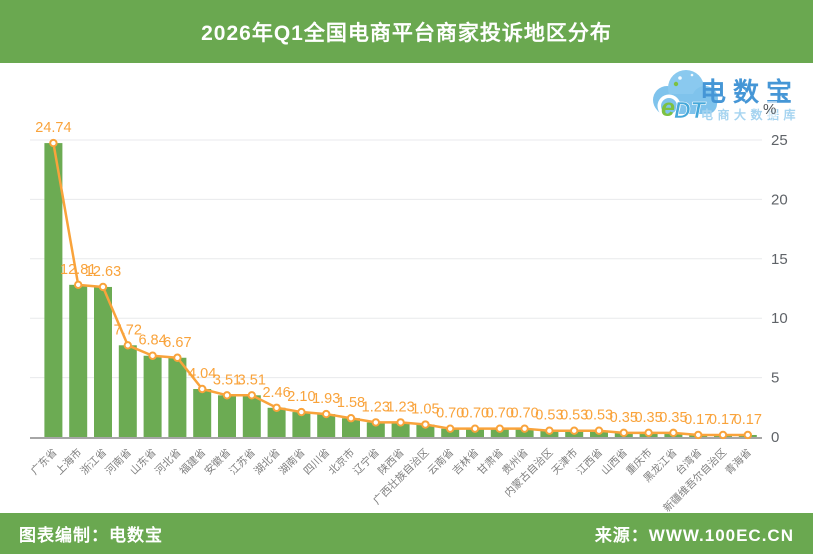  What do you see at coordinates (53, 128) in the screenshot?
I see `value-label: 24.74` at bounding box center [53, 128].